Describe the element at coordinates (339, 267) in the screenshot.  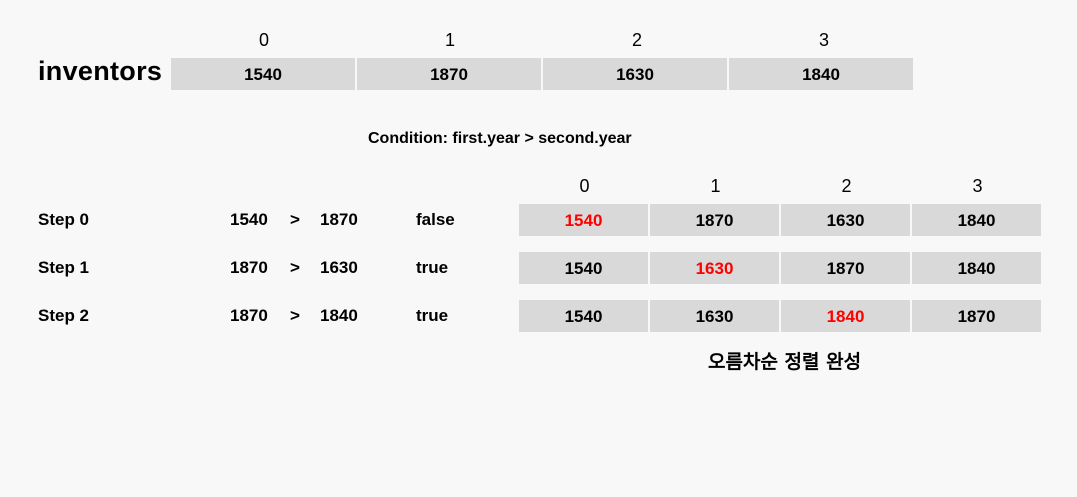
I see `compare-second-value: 1630` at that location.